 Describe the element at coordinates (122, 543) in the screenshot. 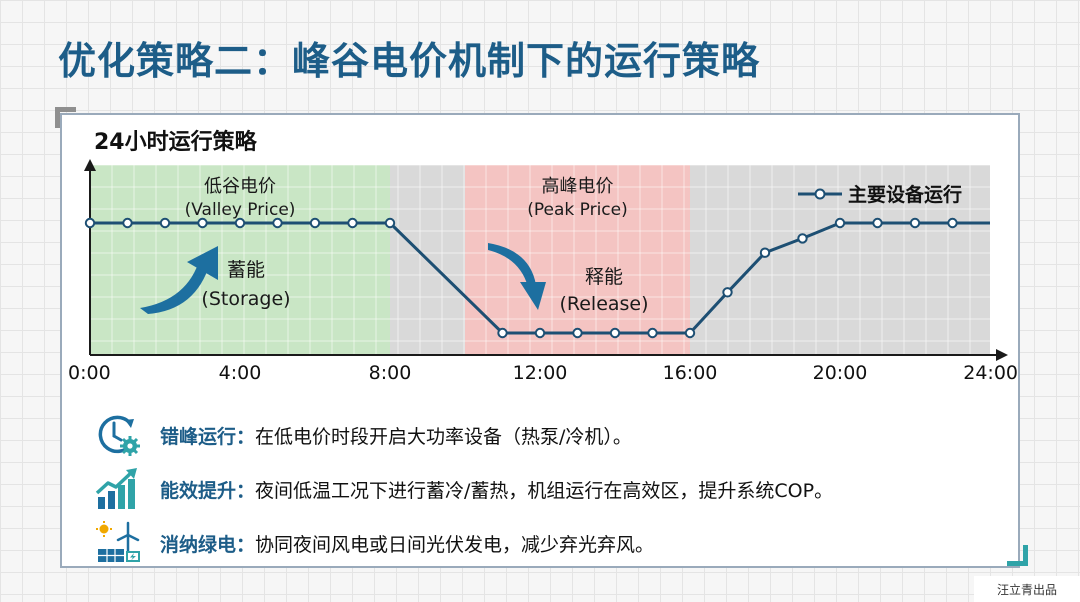

I see `solar-wind-icon` at that location.